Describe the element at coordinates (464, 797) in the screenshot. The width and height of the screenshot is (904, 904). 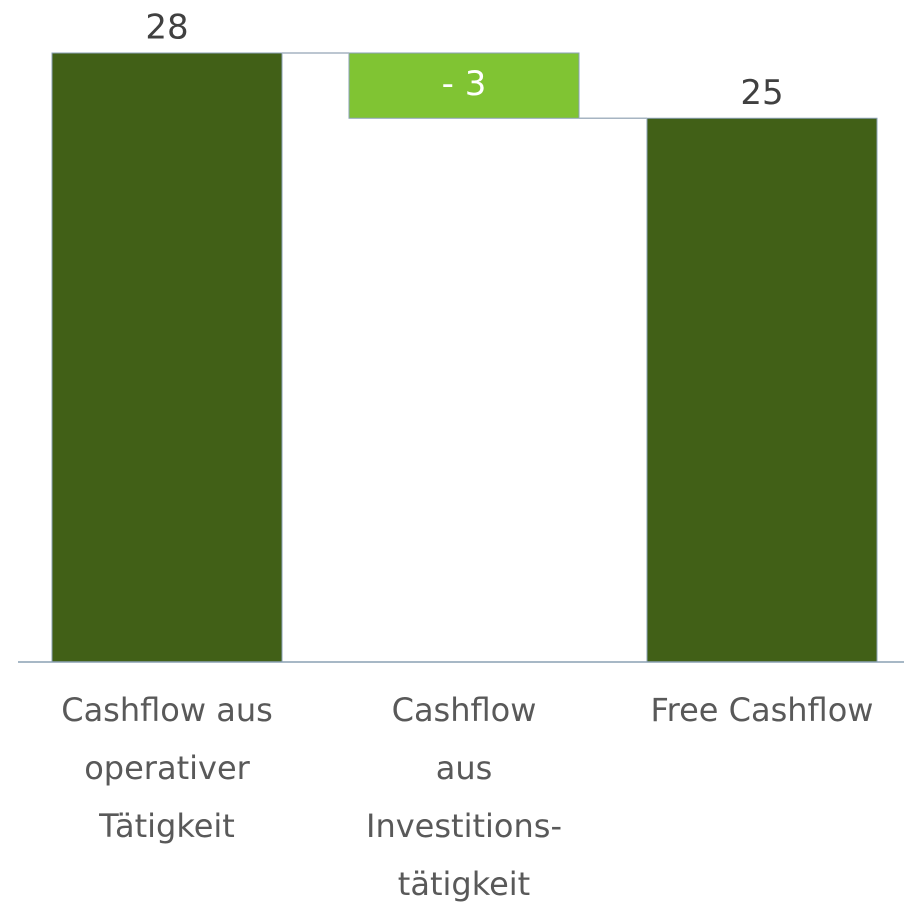
I see `x-tick-label: Cashflow aus Investitions-tätigkeit` at that location.